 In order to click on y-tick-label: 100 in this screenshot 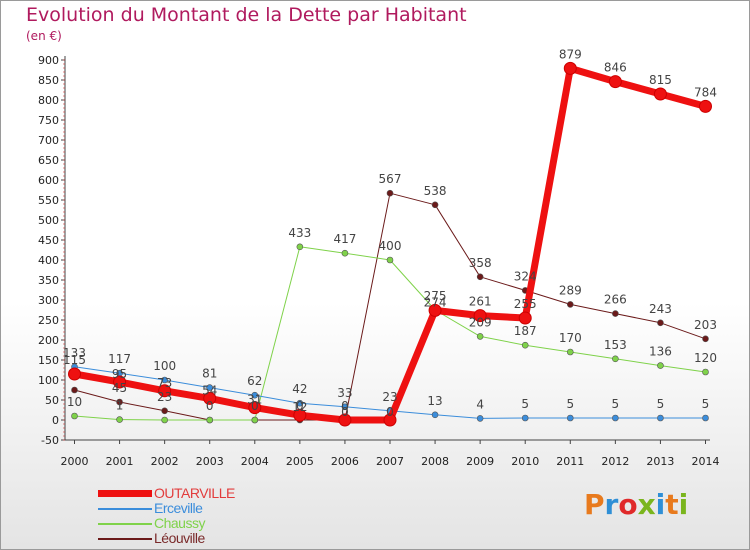, I will do `click(48, 380)`.